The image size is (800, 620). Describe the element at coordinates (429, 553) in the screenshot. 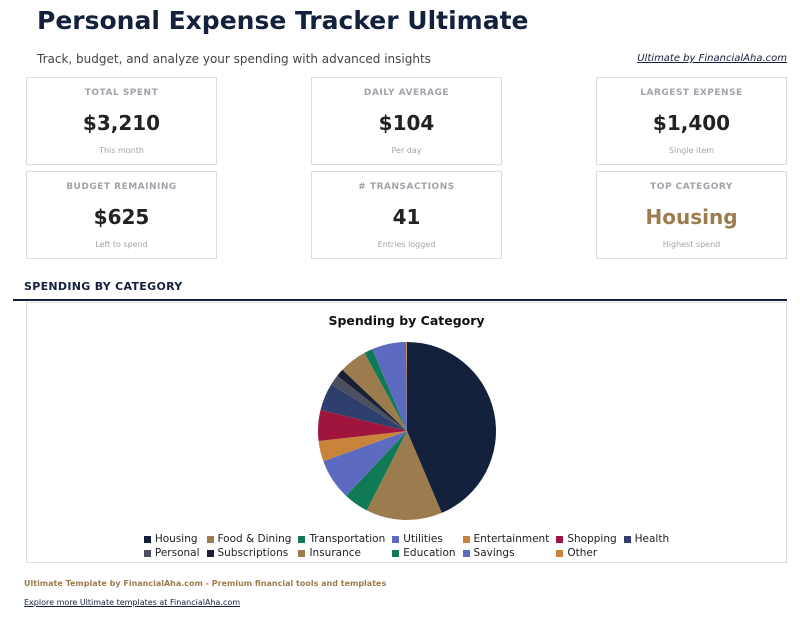

I see `legend-label: Education` at that location.